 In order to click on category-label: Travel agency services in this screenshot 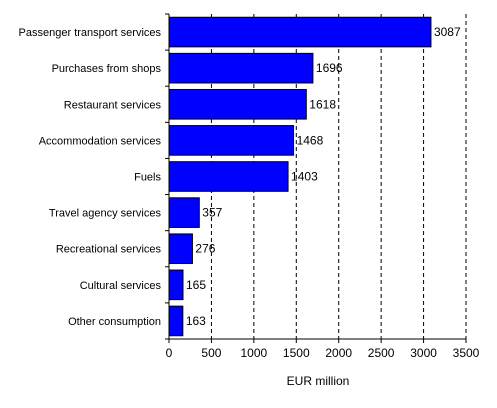, I will do `click(105, 214)`.